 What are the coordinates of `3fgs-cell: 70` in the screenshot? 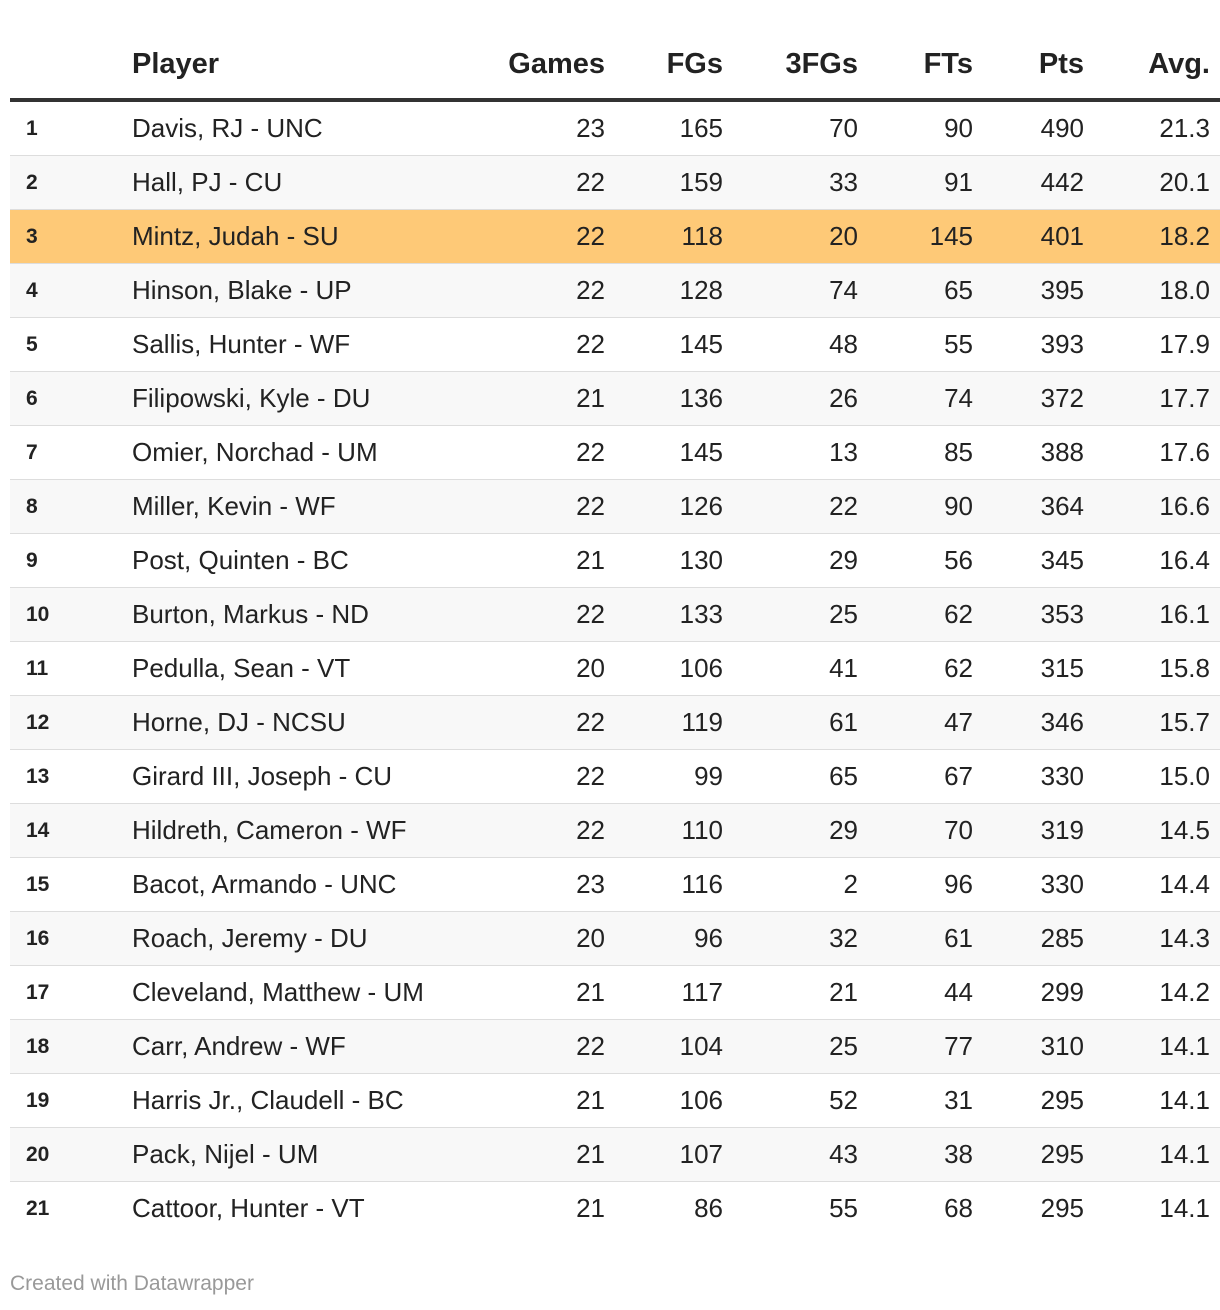 It's located at (790, 128).